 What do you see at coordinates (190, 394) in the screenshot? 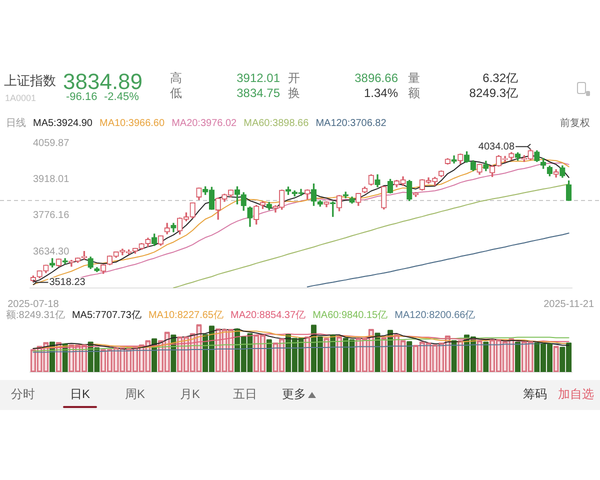
I see `text: 月K` at bounding box center [190, 394].